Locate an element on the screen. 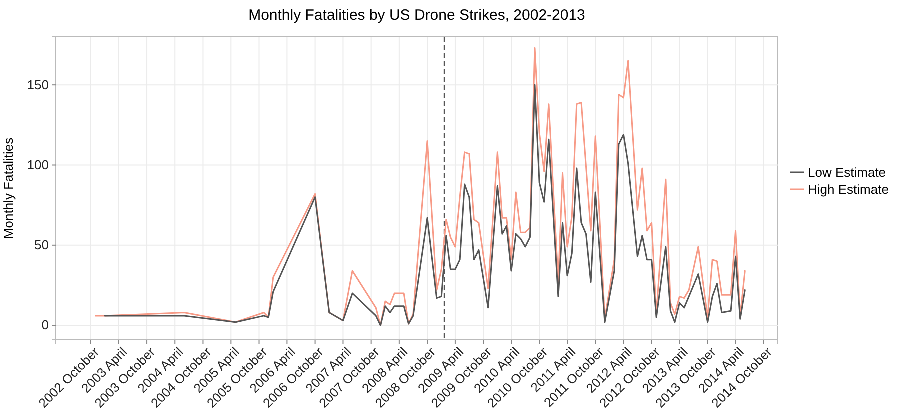  chart-title: Monthly Fatalities by US Drone Strikes, 2002-2013 is located at coordinates (417, 15).